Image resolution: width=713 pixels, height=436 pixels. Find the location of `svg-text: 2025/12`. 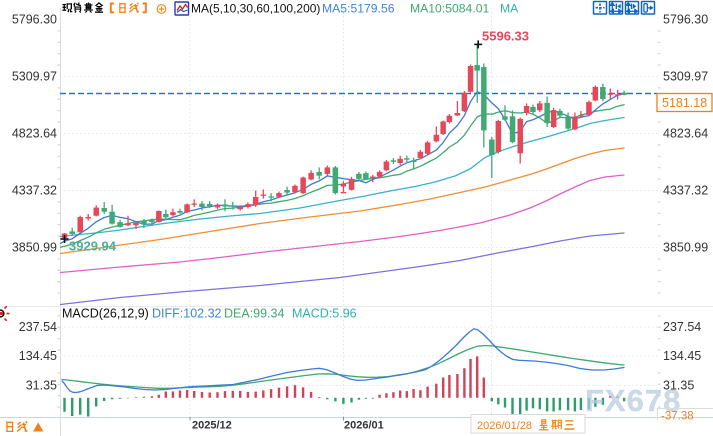

svg-text: 2025/12 is located at coordinates (212, 426).